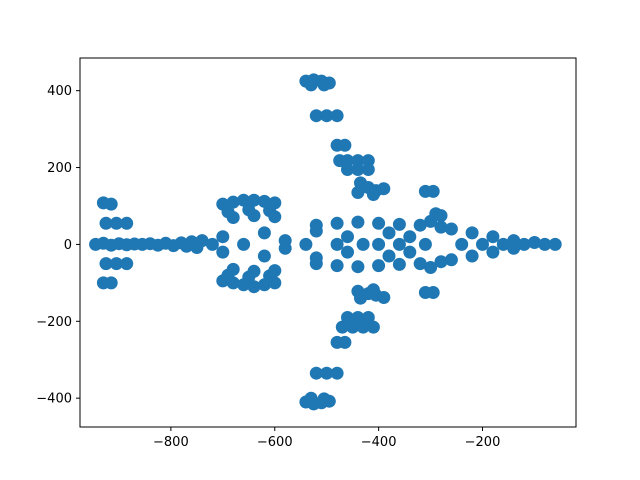 The height and width of the screenshot is (480, 640). I want to click on y-tick-label: 400, so click(59, 91).